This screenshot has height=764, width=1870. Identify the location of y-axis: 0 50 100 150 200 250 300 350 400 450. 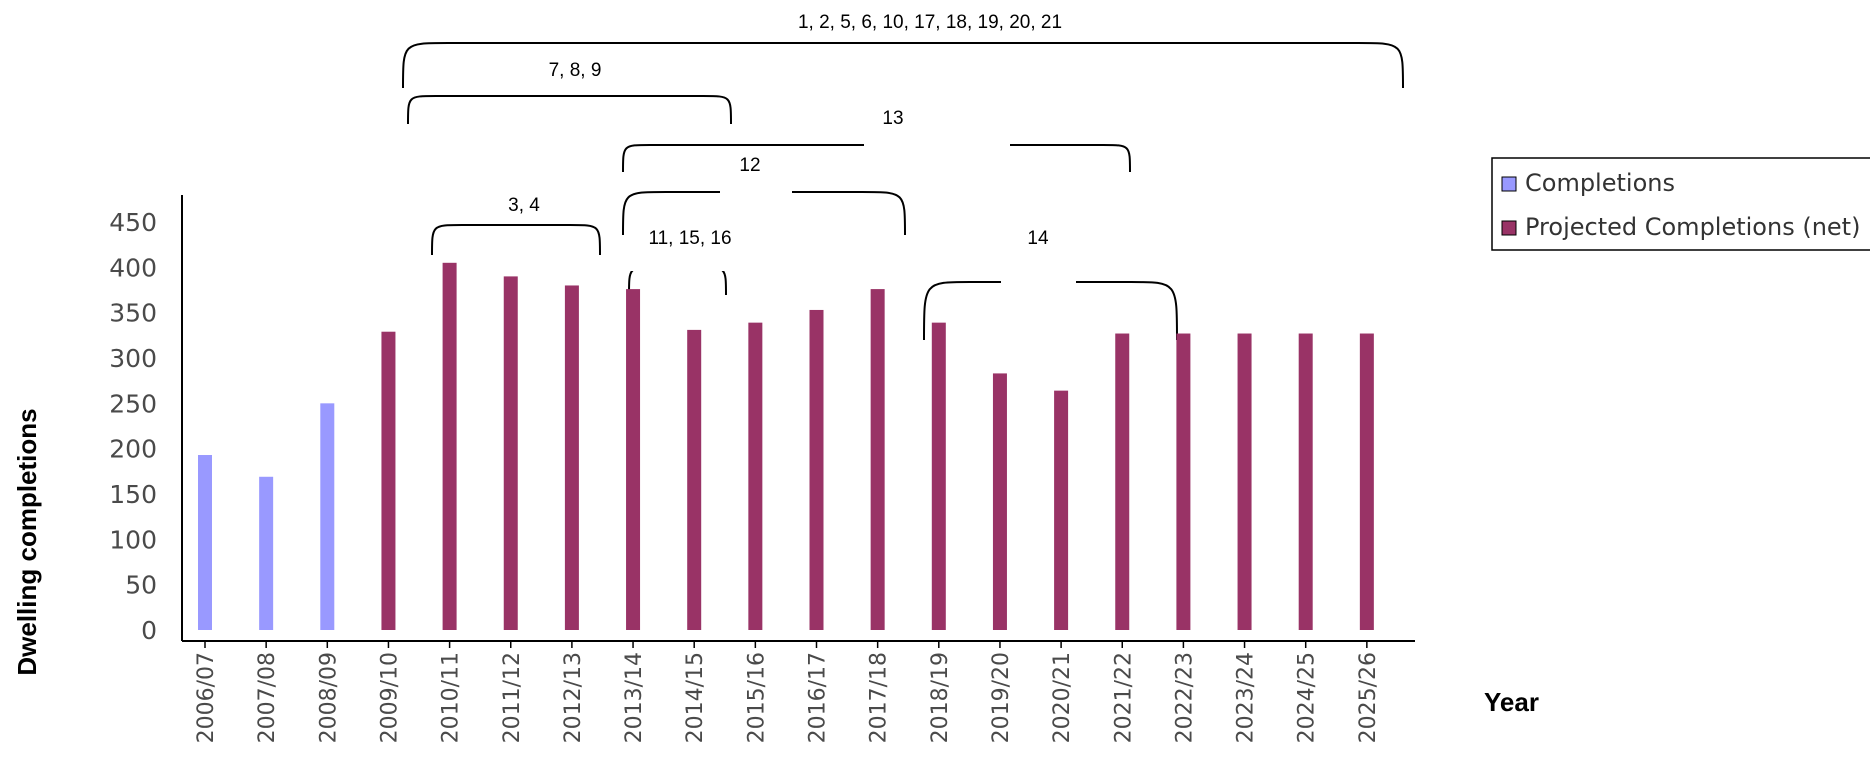
(146, 420).